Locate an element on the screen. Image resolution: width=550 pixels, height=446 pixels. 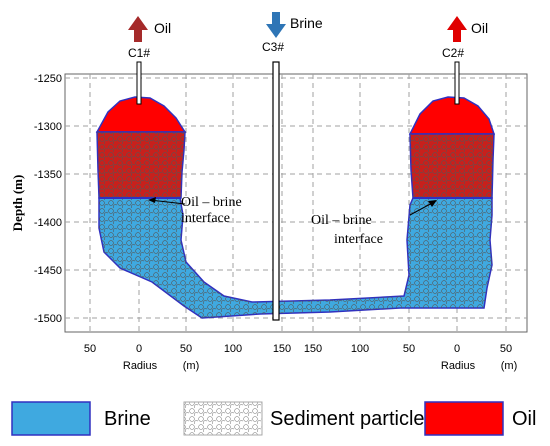
c2-oil-arrow-icon is located at coordinates (457, 29).